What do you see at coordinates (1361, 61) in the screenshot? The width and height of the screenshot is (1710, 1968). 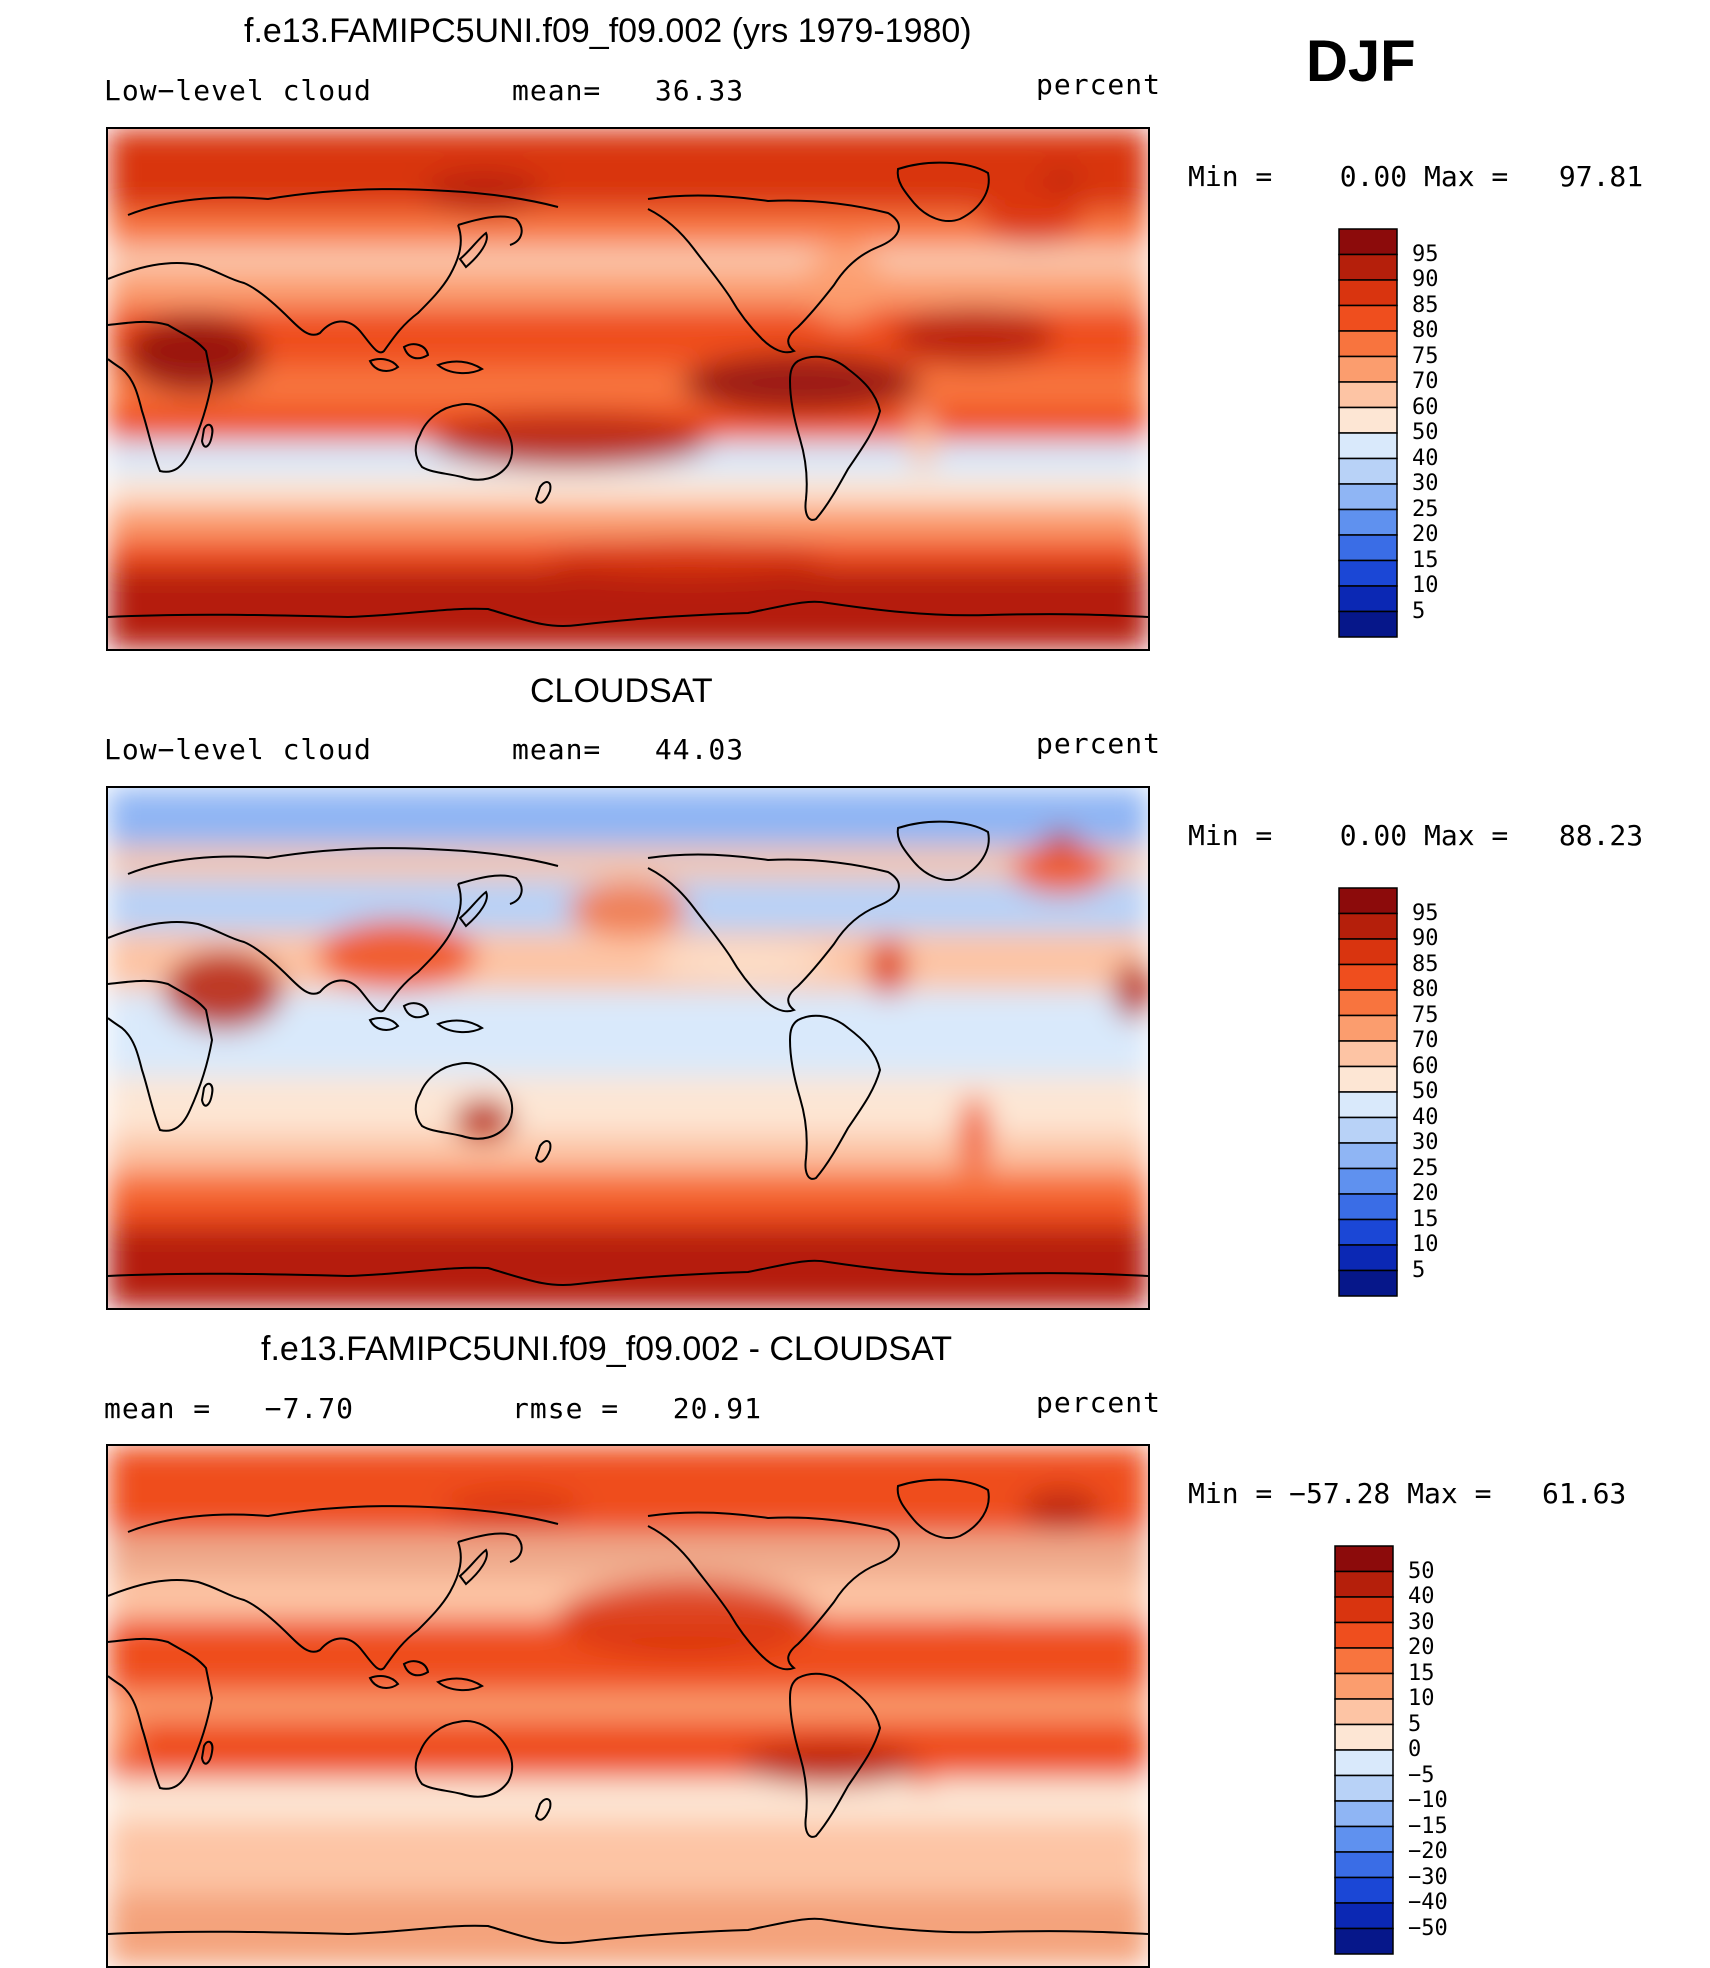 I see `season-label: DJF` at bounding box center [1361, 61].